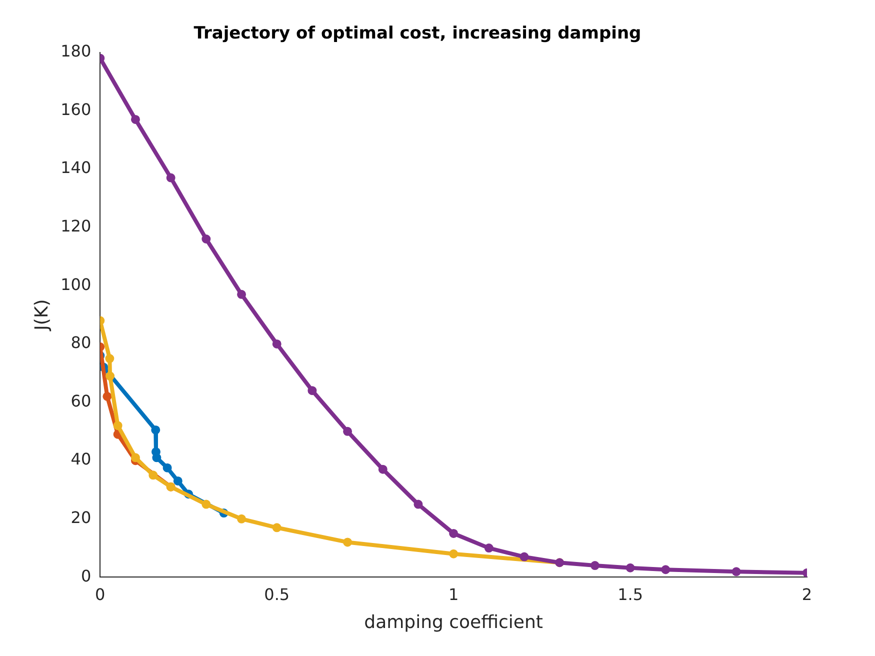  I want to click on y-tick-label: 40, so click(81, 459).